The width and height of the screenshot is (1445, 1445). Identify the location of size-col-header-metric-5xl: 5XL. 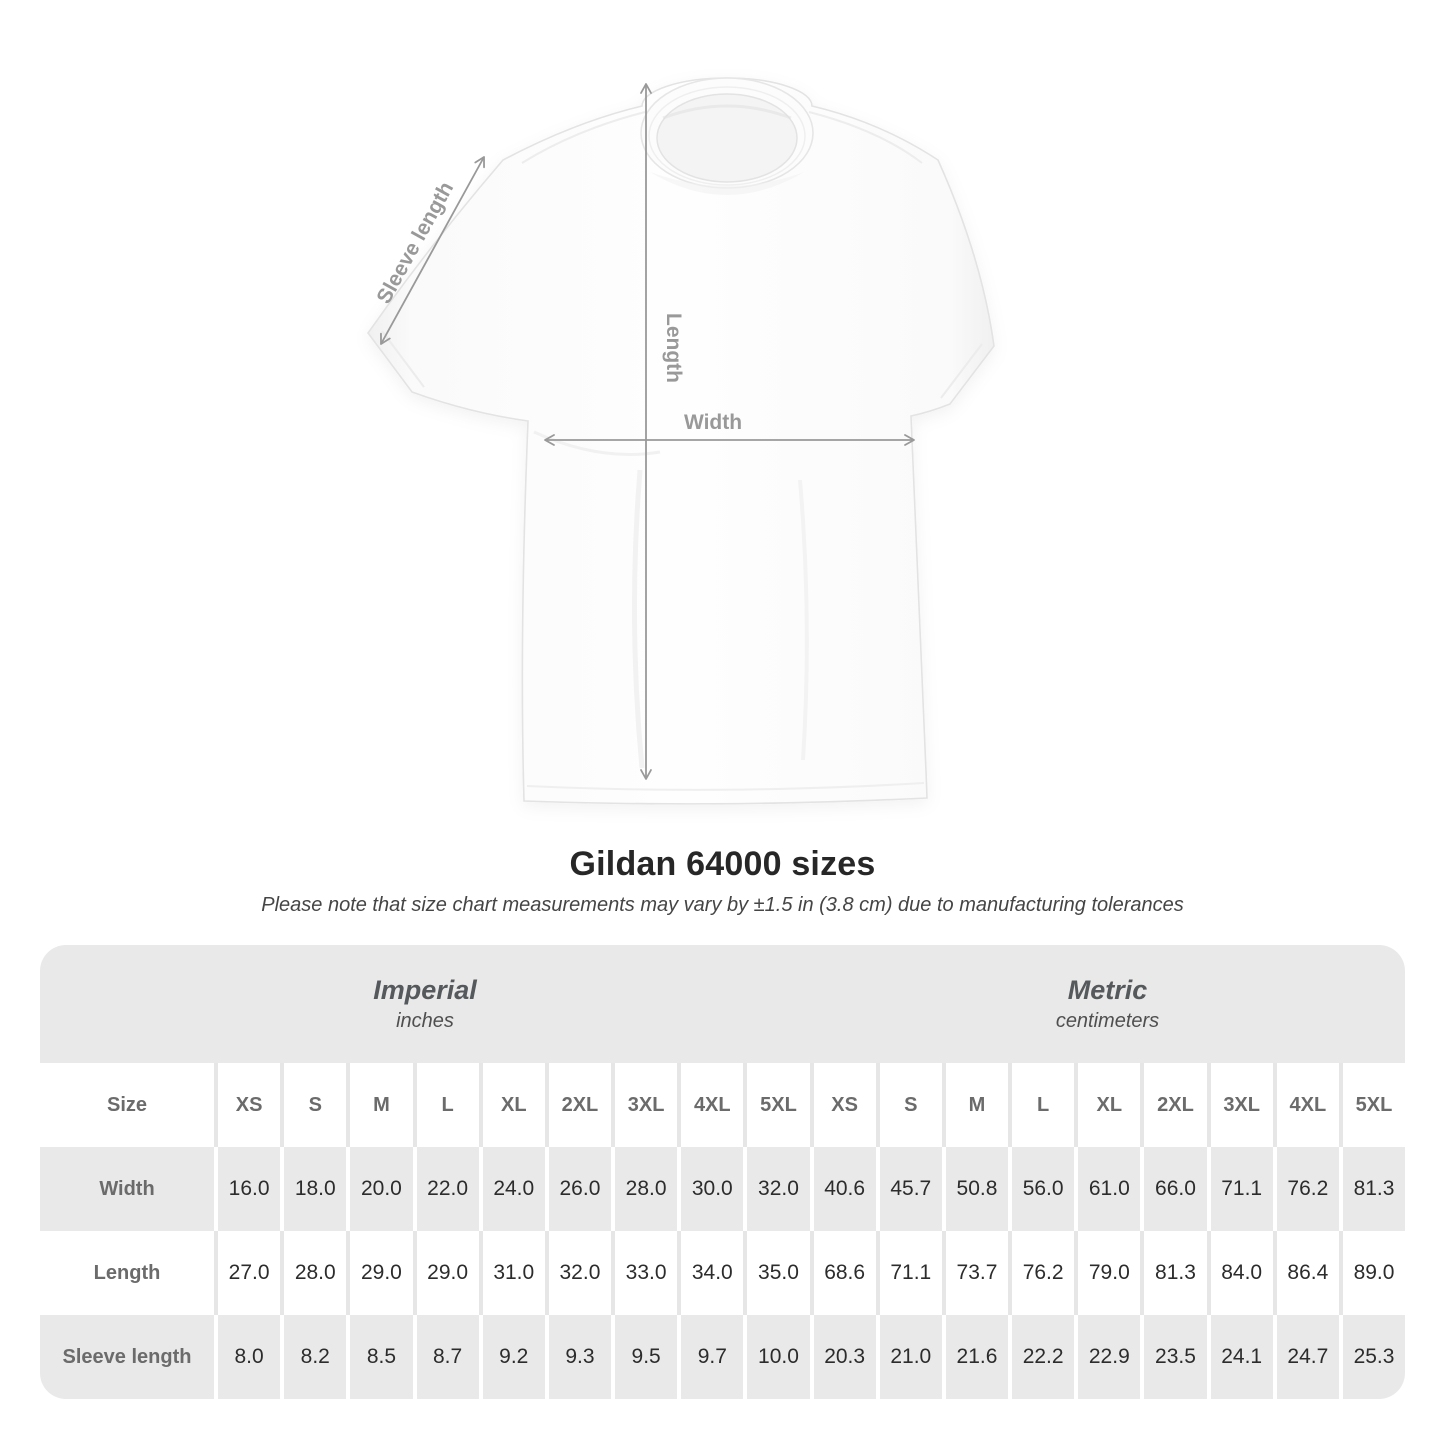
(1371, 1105).